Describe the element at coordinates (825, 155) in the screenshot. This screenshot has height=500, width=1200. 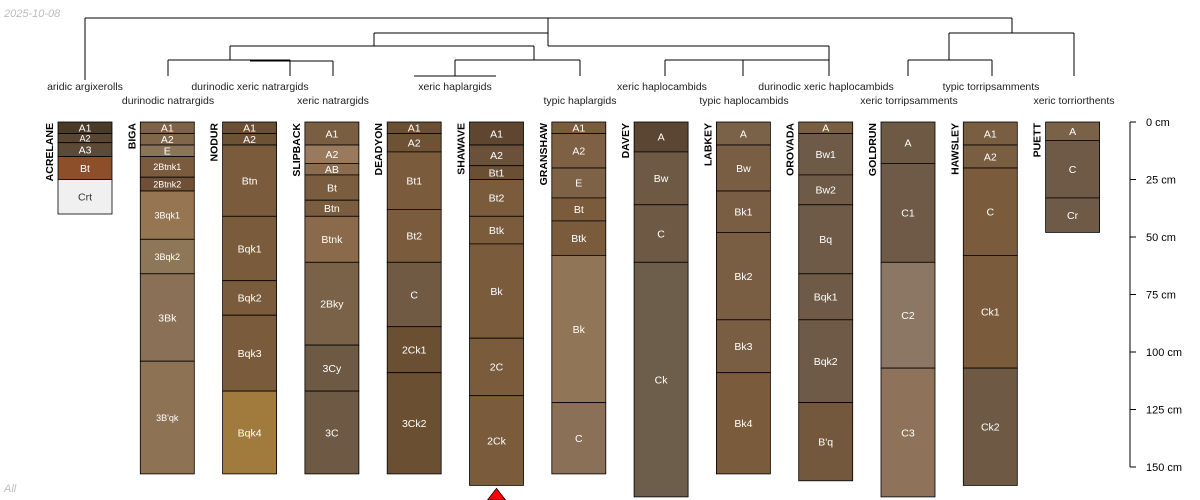
I see `horizon-label: Bw1` at that location.